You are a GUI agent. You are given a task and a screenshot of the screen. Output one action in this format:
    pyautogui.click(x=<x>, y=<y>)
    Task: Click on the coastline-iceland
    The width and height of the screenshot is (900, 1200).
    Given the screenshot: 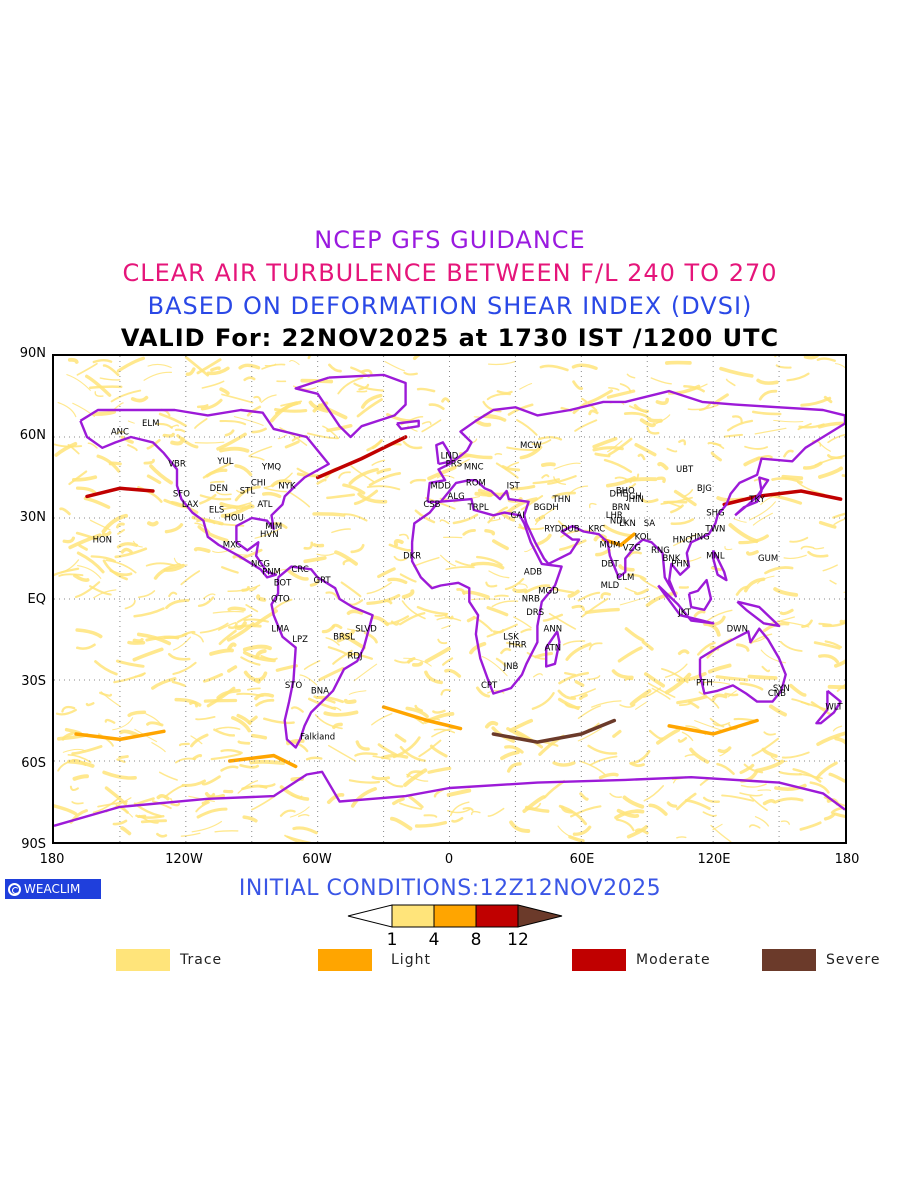 What is the action you would take?
    pyautogui.click(x=408, y=425)
    